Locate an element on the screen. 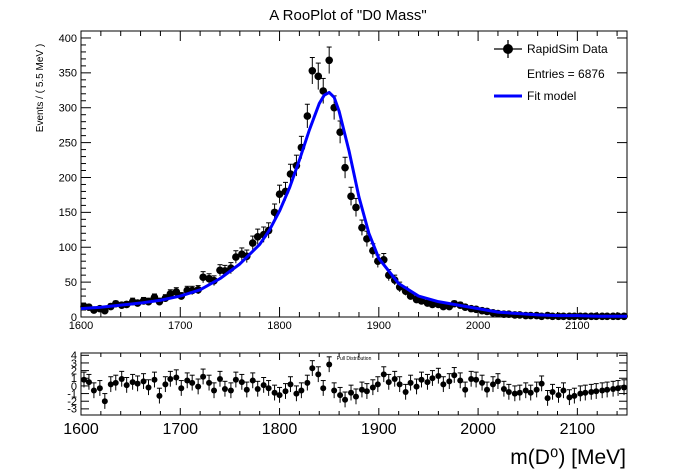  pull-y-tick-label: 0 is located at coordinates (74, 387).